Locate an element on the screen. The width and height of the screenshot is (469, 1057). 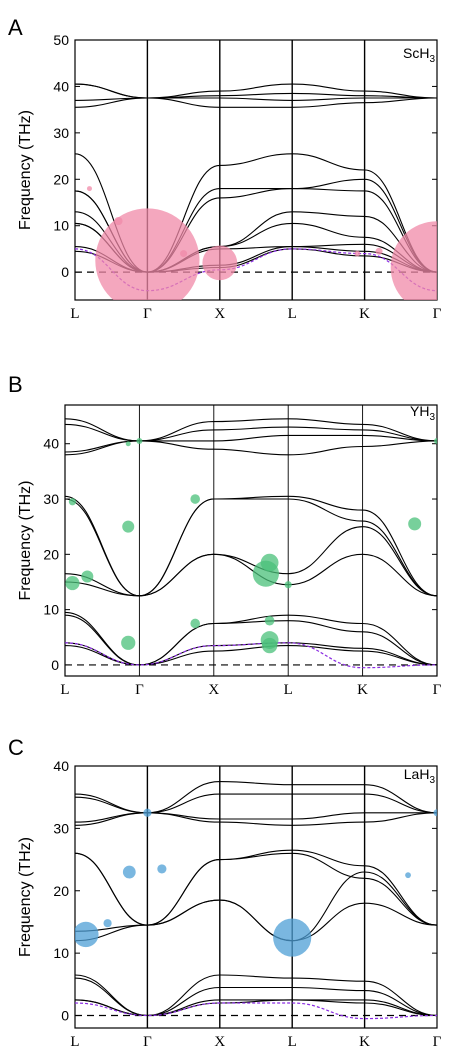
material-label: YH3 is located at coordinates (422, 413).